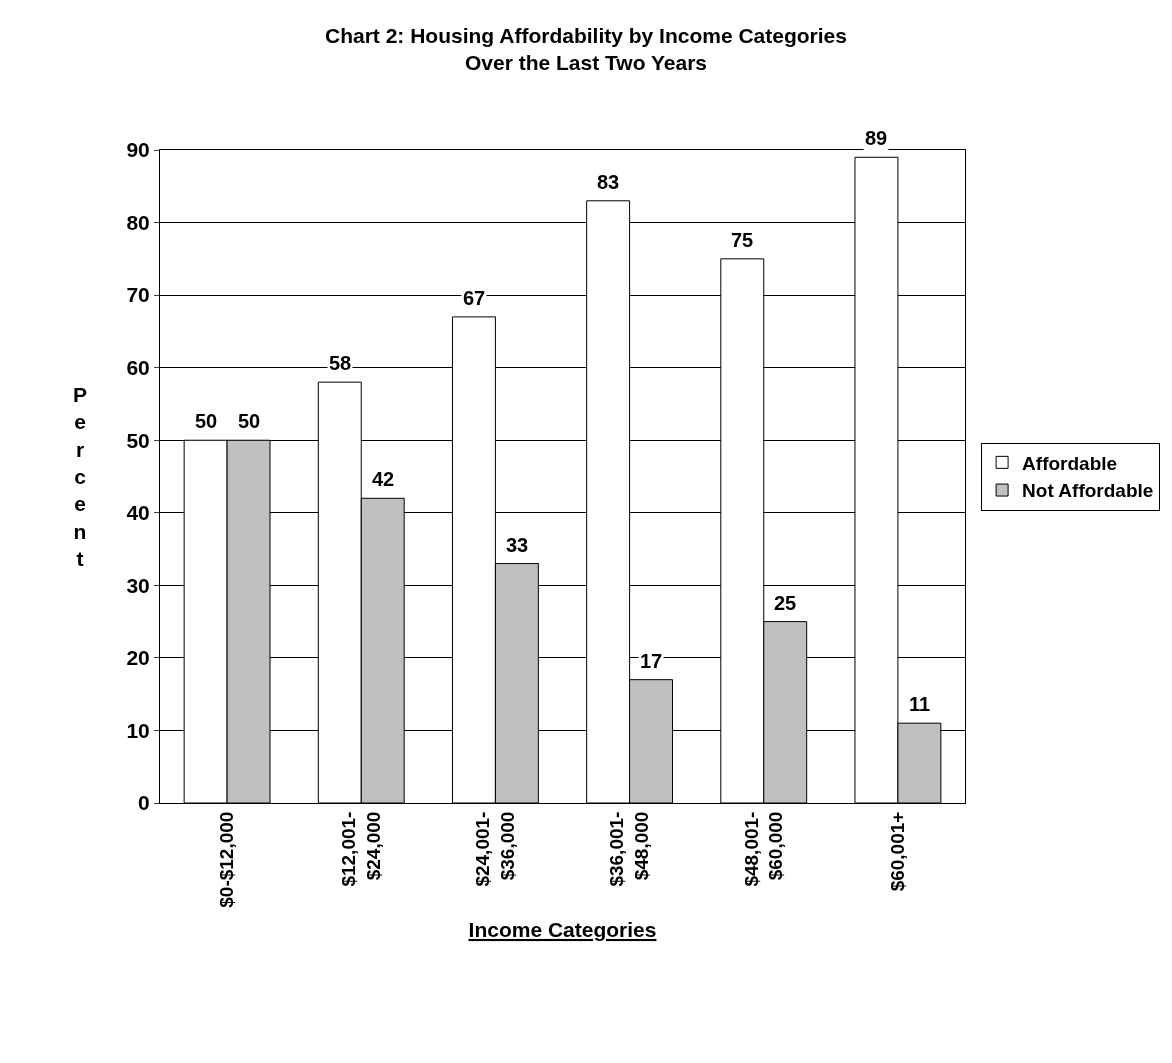 The image size is (1172, 1063). What do you see at coordinates (742, 240) in the screenshot?
I see `data-label: 75` at bounding box center [742, 240].